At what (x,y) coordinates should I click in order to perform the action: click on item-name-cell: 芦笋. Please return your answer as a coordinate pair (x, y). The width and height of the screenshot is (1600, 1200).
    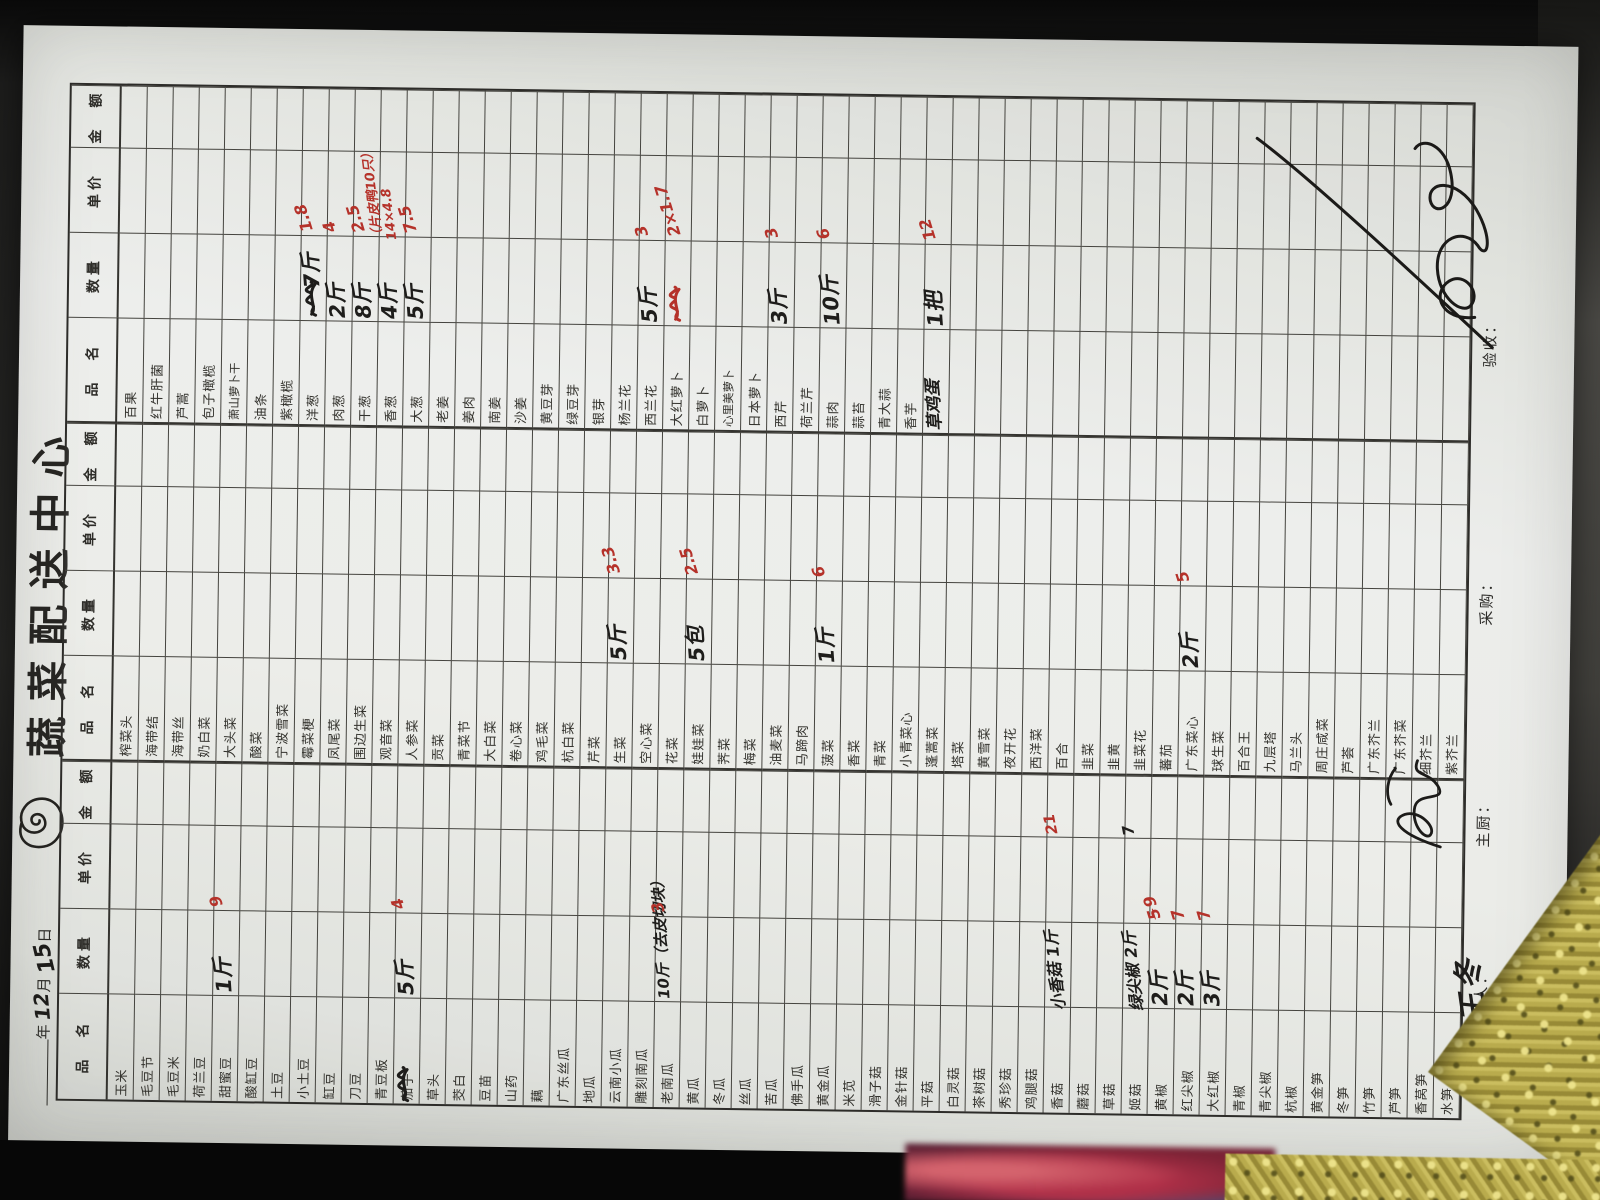
    Looking at the image, I should click on (1395, 1064).